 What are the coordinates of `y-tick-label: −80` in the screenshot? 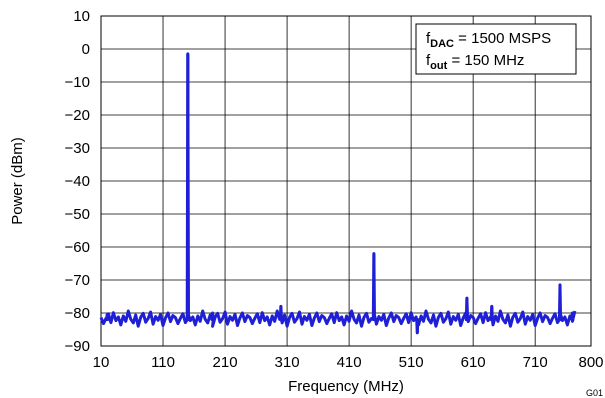 It's located at (77, 313).